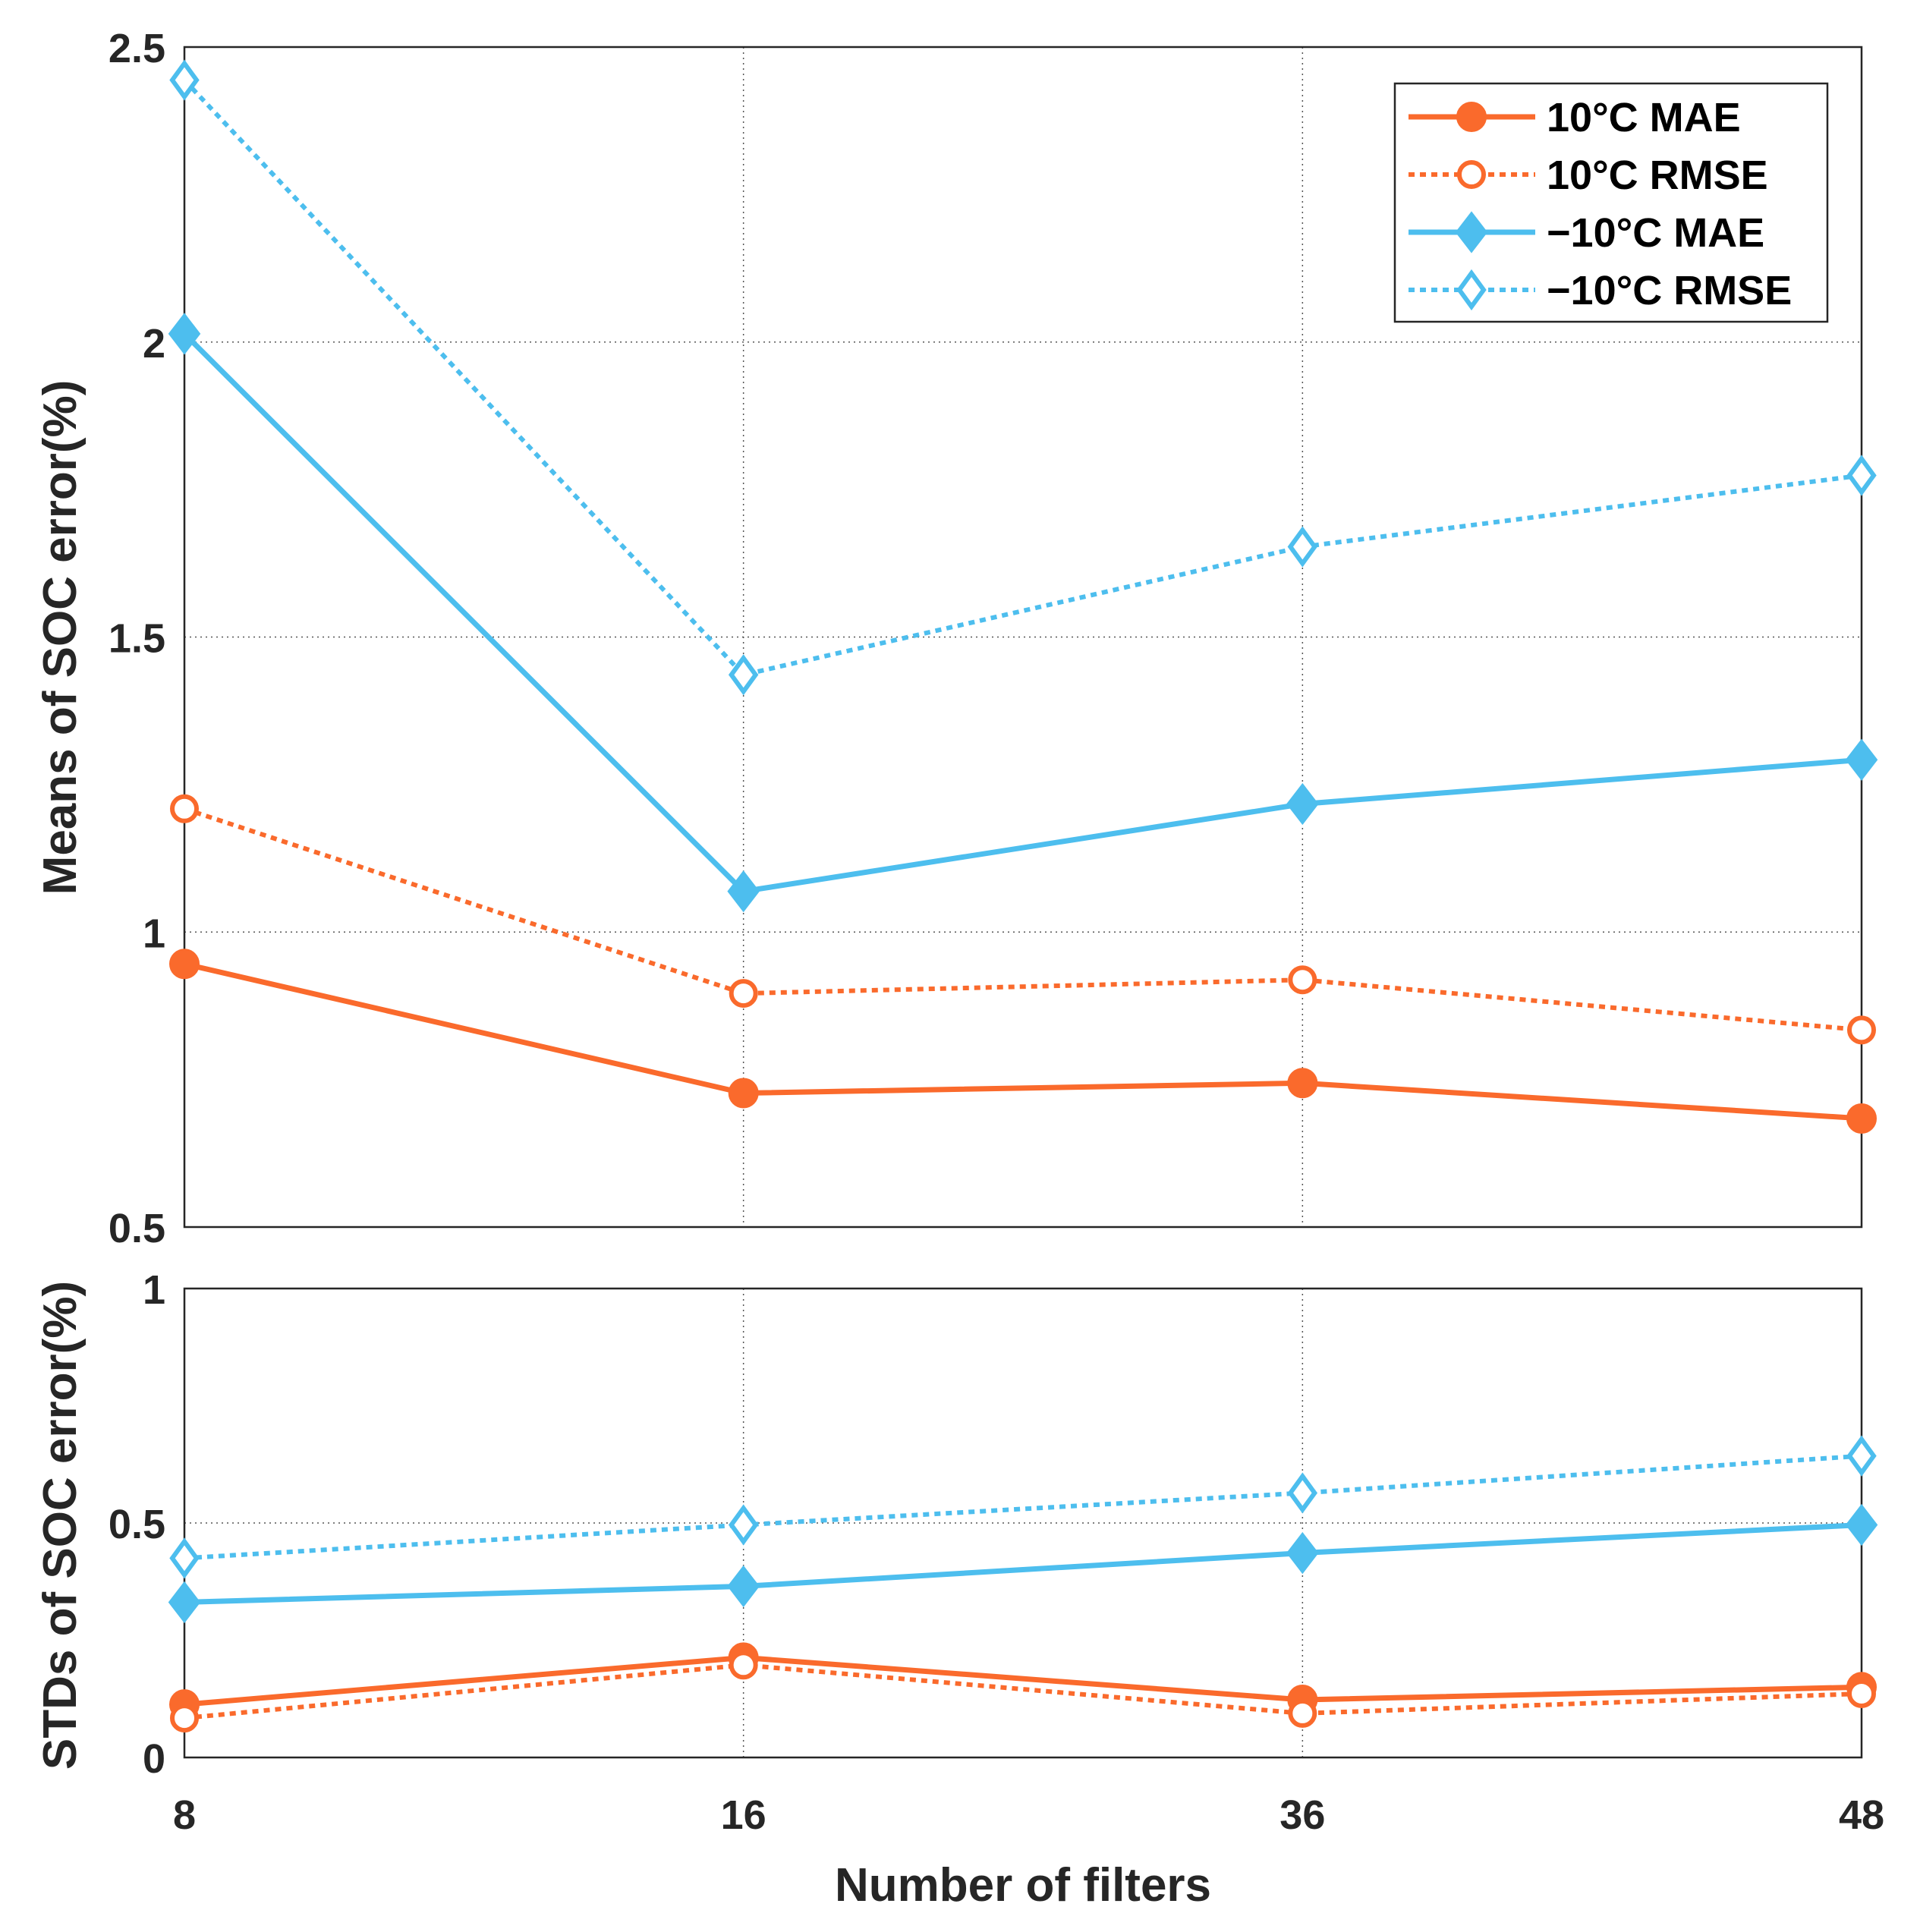 The width and height of the screenshot is (1920, 1932). What do you see at coordinates (154, 344) in the screenshot?
I see `y-tick-label: 2` at bounding box center [154, 344].